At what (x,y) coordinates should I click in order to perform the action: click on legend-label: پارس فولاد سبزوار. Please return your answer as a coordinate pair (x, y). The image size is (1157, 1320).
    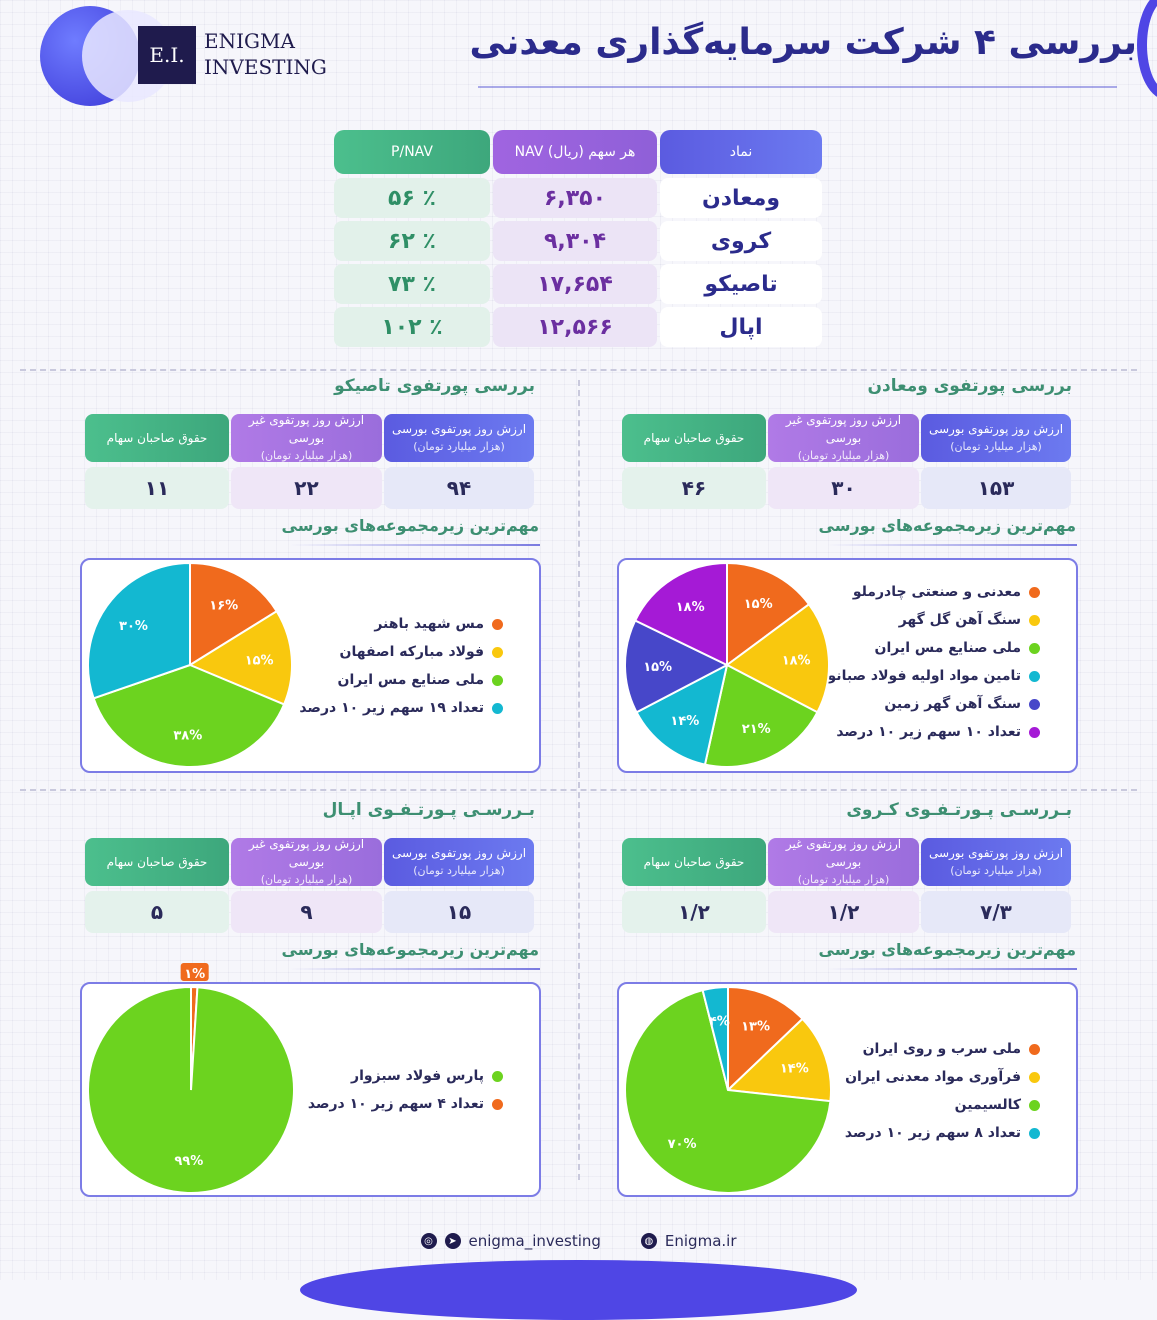
    Looking at the image, I should click on (417, 1076).